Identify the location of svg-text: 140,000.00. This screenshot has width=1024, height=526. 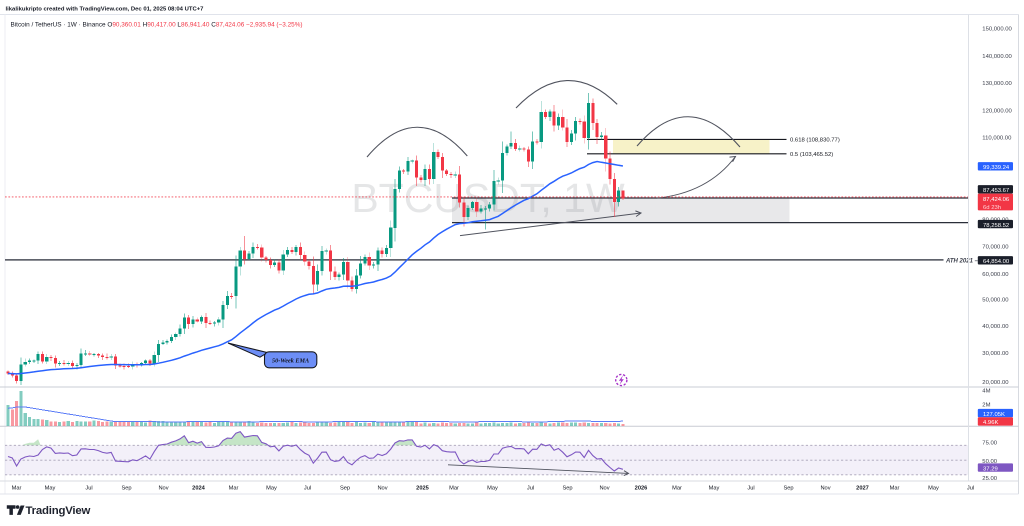
(997, 57).